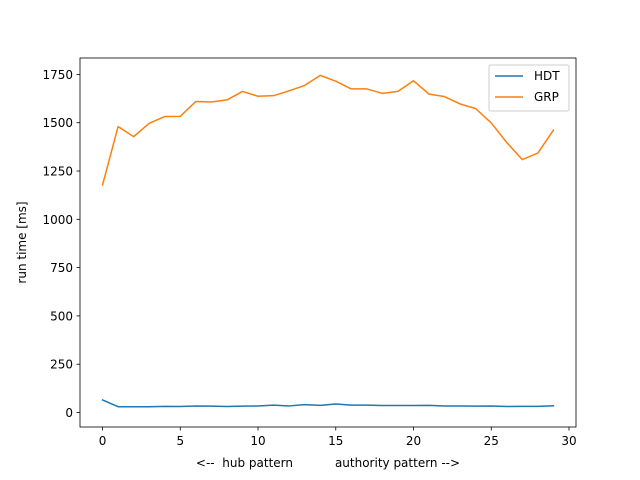 The image size is (640, 480). What do you see at coordinates (61, 244) in the screenshot?
I see `y-axis-ticks: 0 250 500 750 1000 1250 1500 1750` at bounding box center [61, 244].